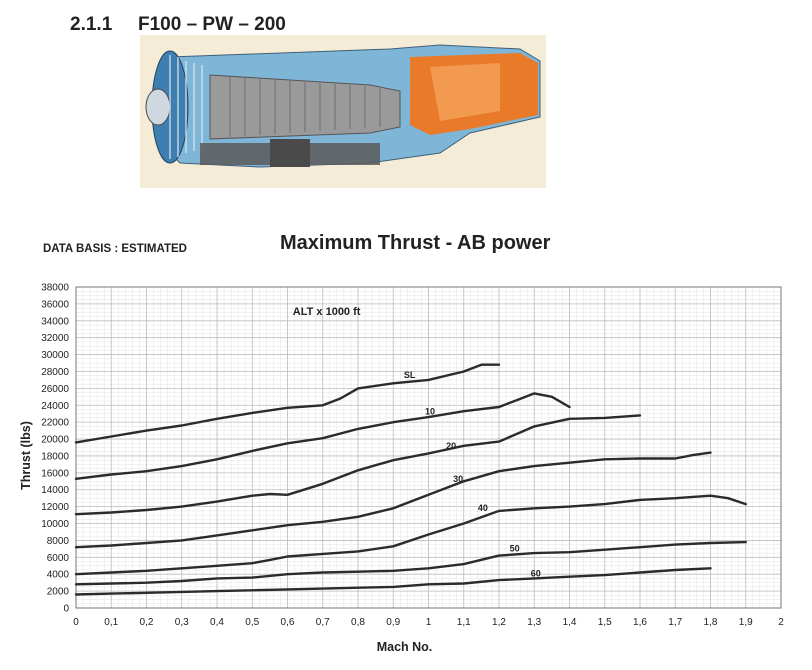 This screenshot has height=670, width=812. I want to click on x-tick-label: 1,5, so click(605, 622).